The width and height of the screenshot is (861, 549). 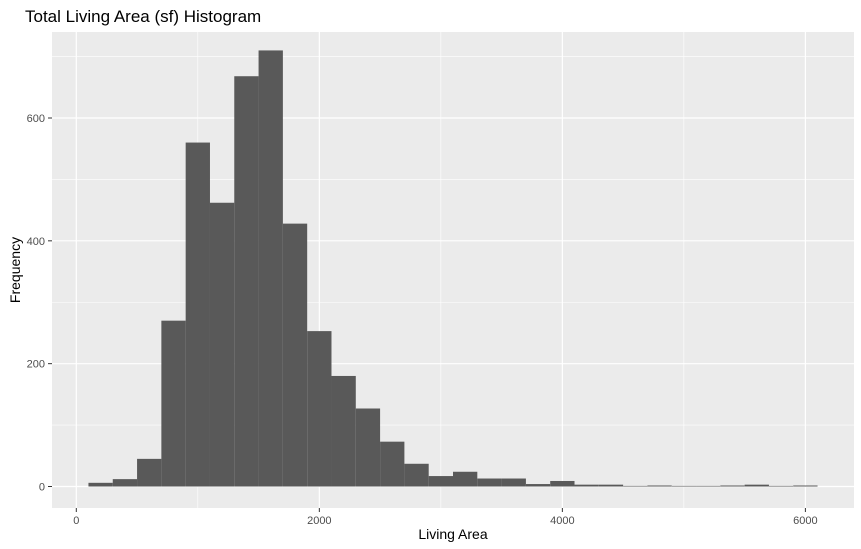 I want to click on y-tick-label: 200, so click(x=36, y=365).